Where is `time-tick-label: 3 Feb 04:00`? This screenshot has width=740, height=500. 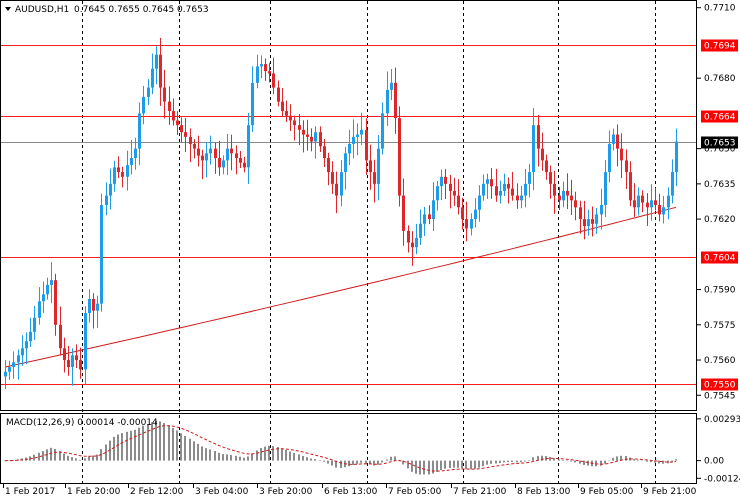 time-tick-label: 3 Feb 04:00 is located at coordinates (222, 492).